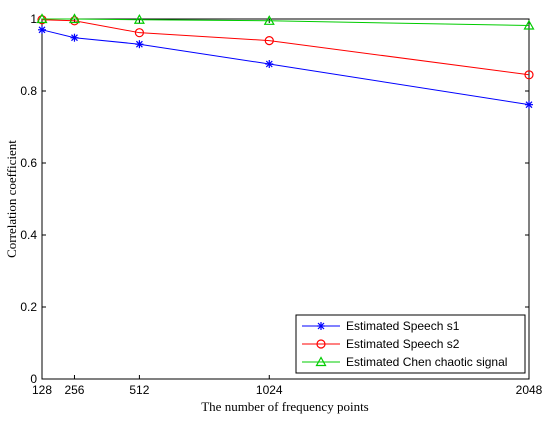 The image size is (550, 424). I want to click on x-tick-label: 128, so click(42, 390).